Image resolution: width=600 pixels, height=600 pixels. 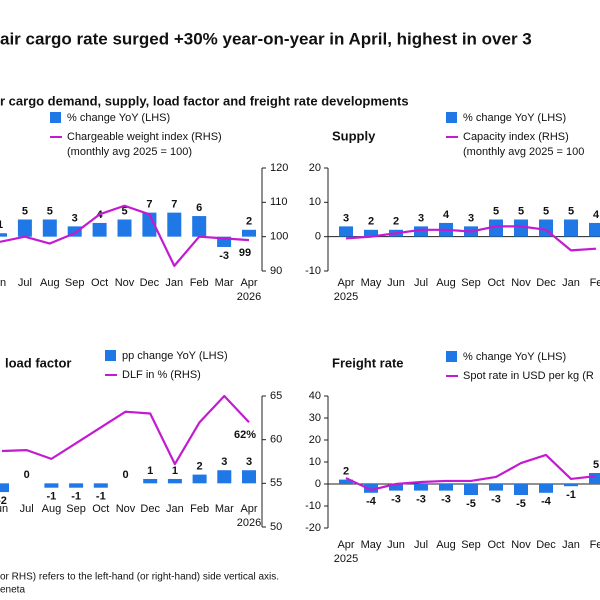 I want to click on bar-label: 0, so click(x=125, y=475).